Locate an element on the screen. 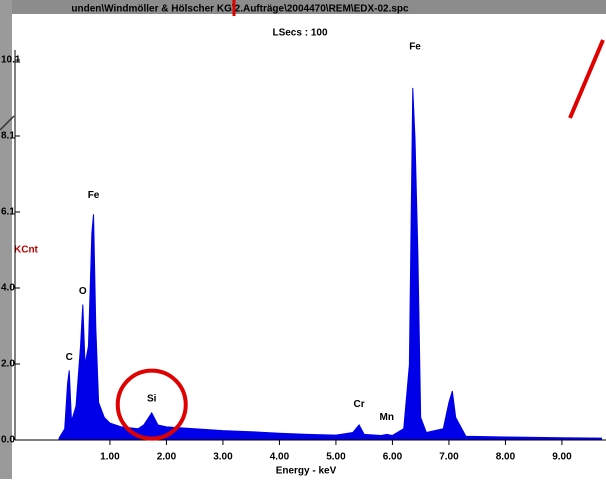 The height and width of the screenshot is (484, 606). x-tick-label: 3.00 is located at coordinates (223, 457).